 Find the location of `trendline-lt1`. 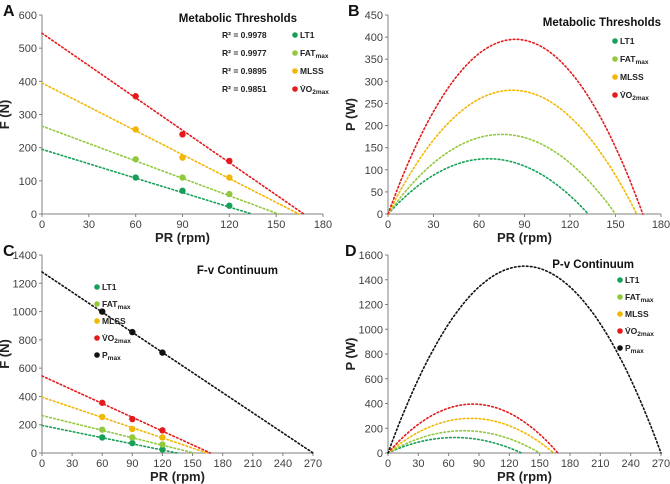

trendline-lt1 is located at coordinates (109, 439).